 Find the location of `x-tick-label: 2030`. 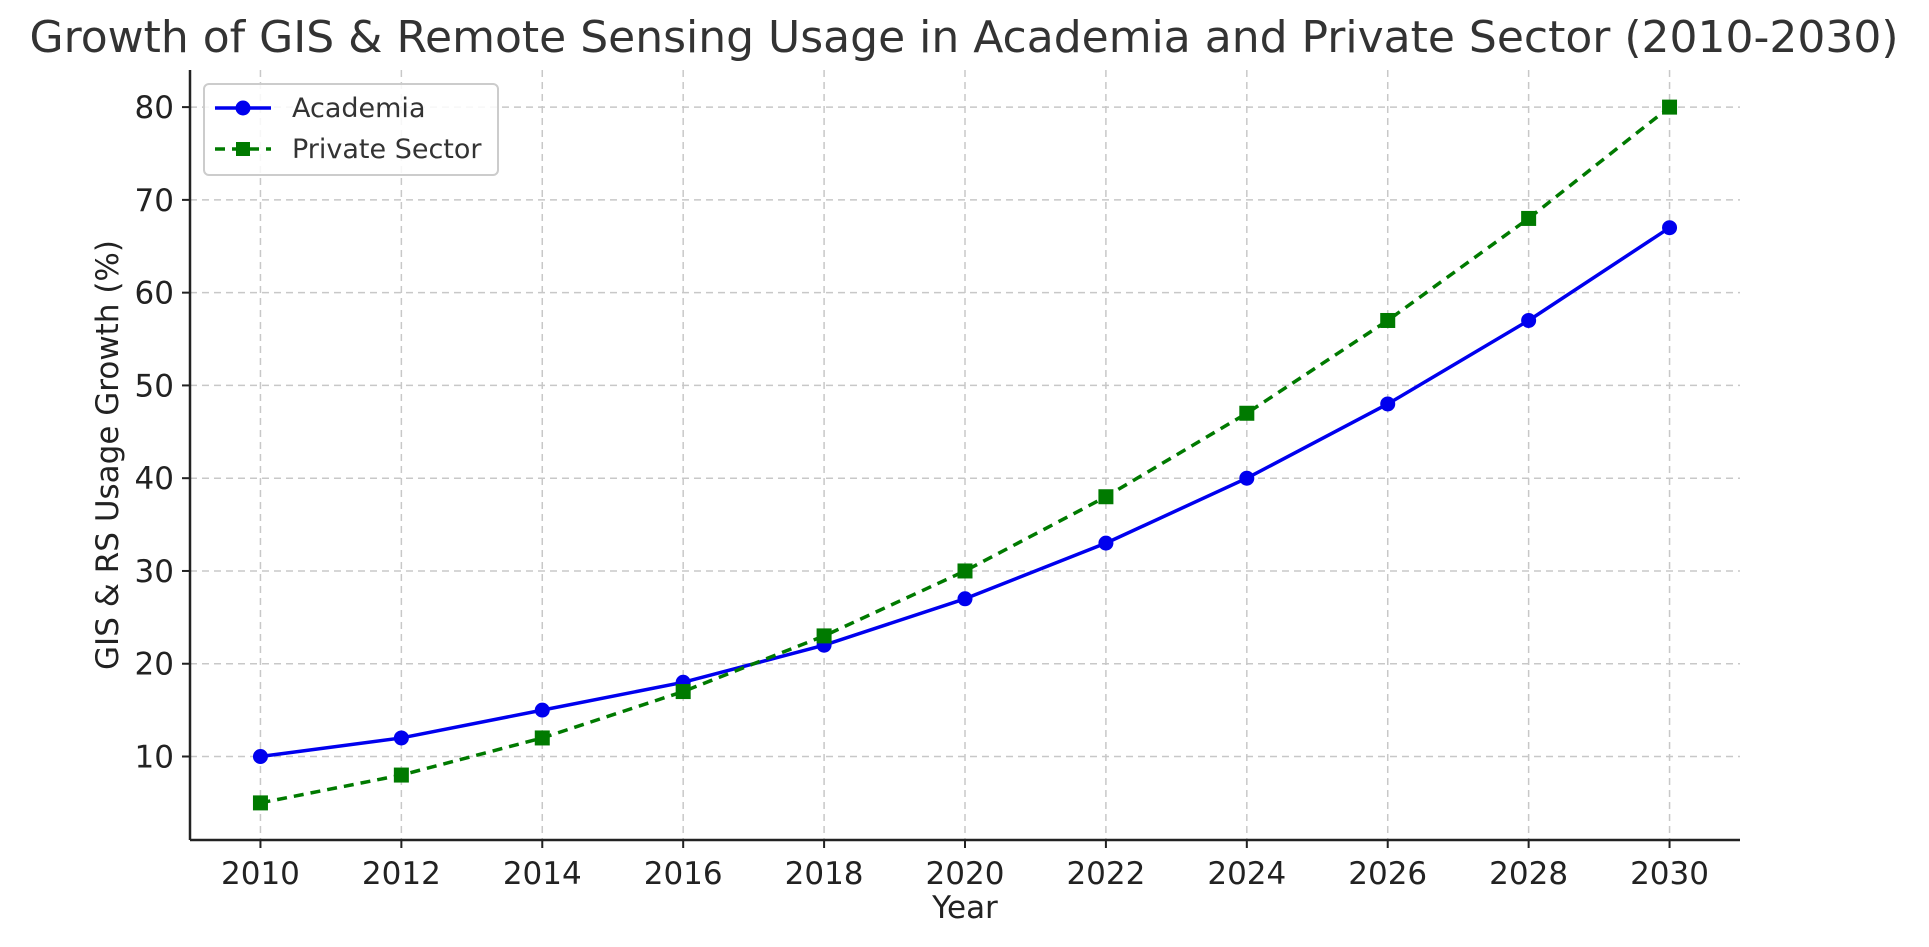

x-tick-label: 2030 is located at coordinates (1669, 874).